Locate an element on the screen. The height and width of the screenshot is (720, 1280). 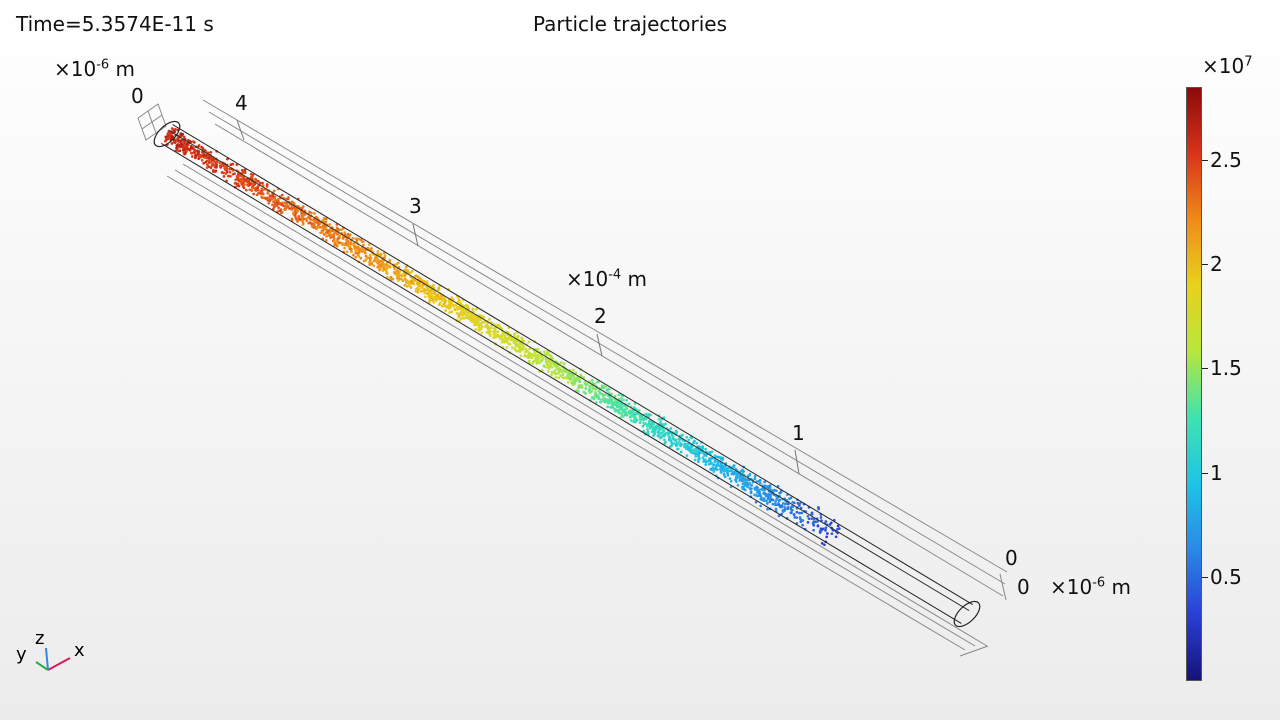
z-tick-zero-top: 0 is located at coordinates (137, 96).